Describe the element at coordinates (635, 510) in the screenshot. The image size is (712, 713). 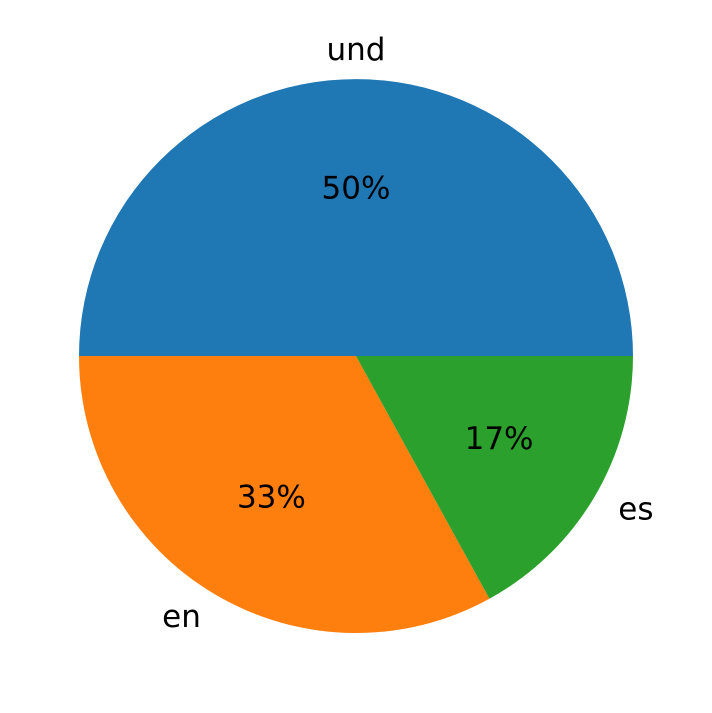
I see `slice-label: es` at that location.